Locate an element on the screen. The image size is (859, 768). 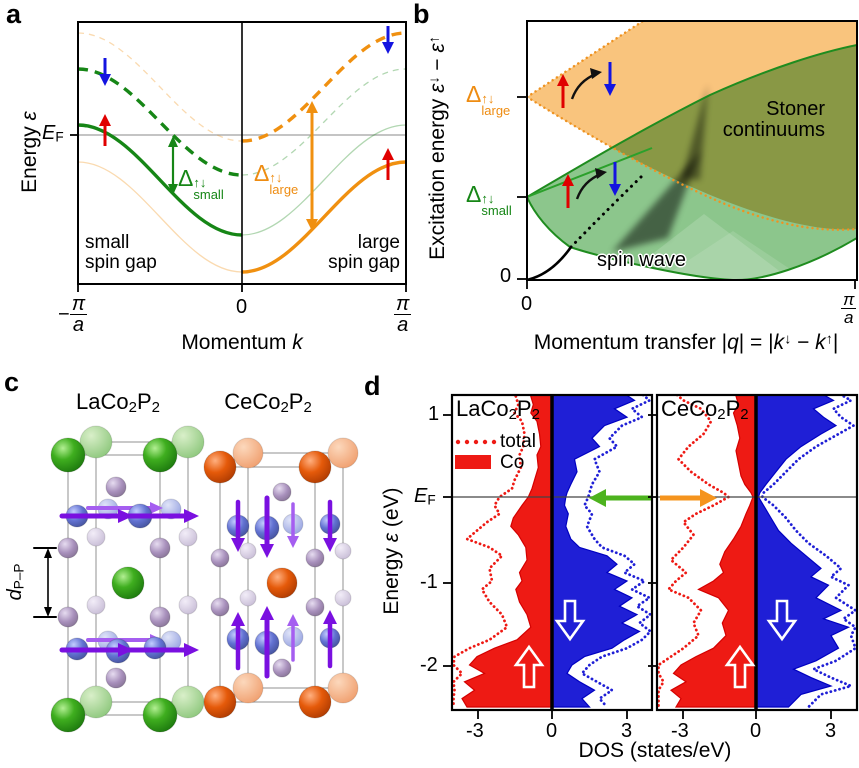
epsilon-up: ε is located at coordinates (437, 48).